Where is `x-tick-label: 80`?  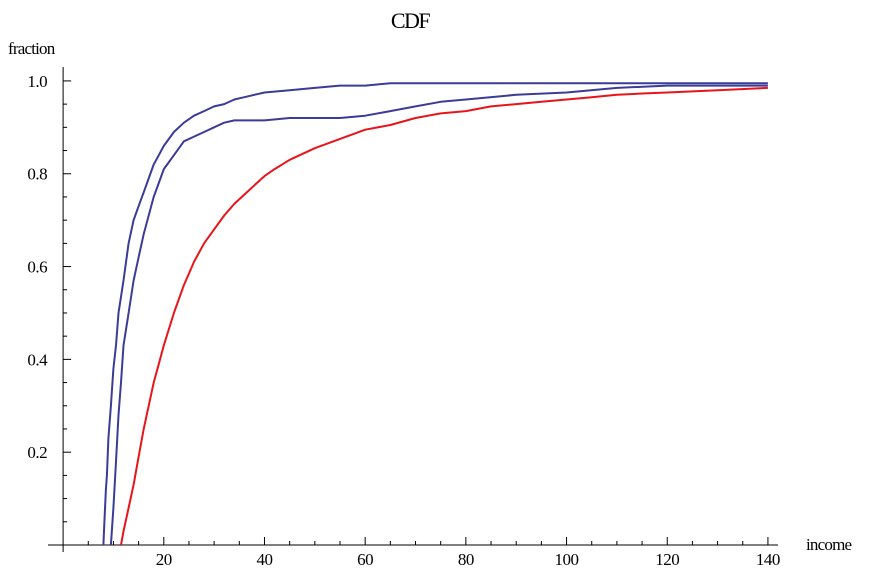 x-tick-label: 80 is located at coordinates (466, 559).